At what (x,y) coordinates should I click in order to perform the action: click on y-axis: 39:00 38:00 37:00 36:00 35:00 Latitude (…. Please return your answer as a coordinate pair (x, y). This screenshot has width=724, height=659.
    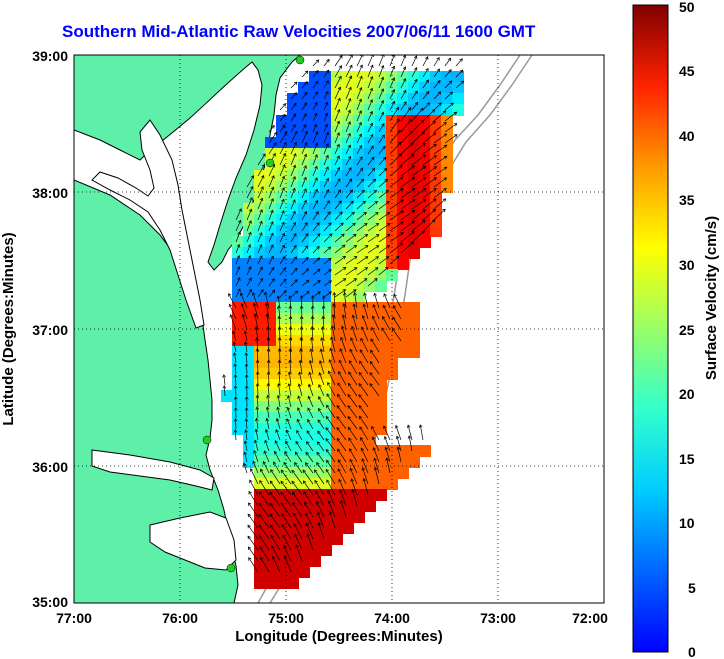
    Looking at the image, I should click on (34, 329).